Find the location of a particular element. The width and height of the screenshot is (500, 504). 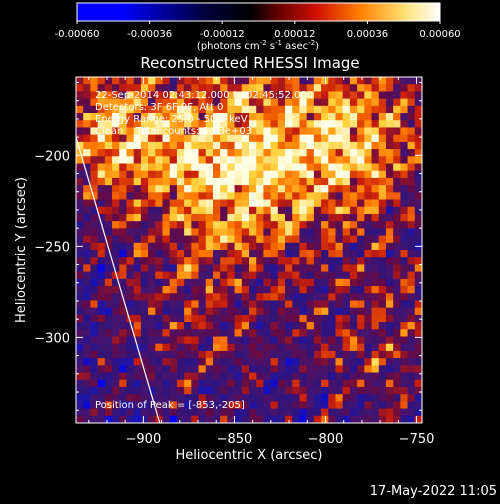

x-axis-label: Heliocentric X (arcsec) is located at coordinates (249, 455).